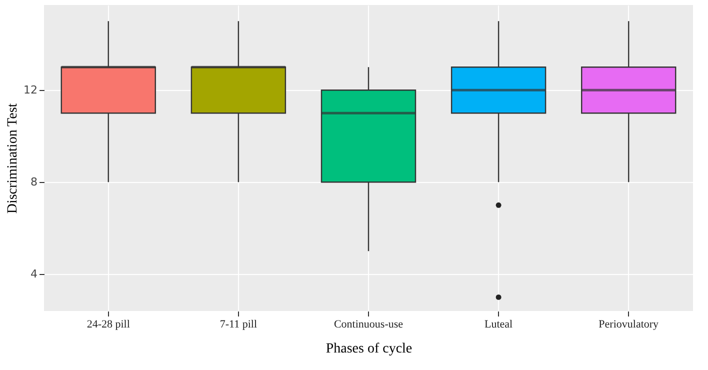 Image resolution: width=708 pixels, height=370 pixels. What do you see at coordinates (31, 90) in the screenshot?
I see `y-tick-label: 12` at bounding box center [31, 90].